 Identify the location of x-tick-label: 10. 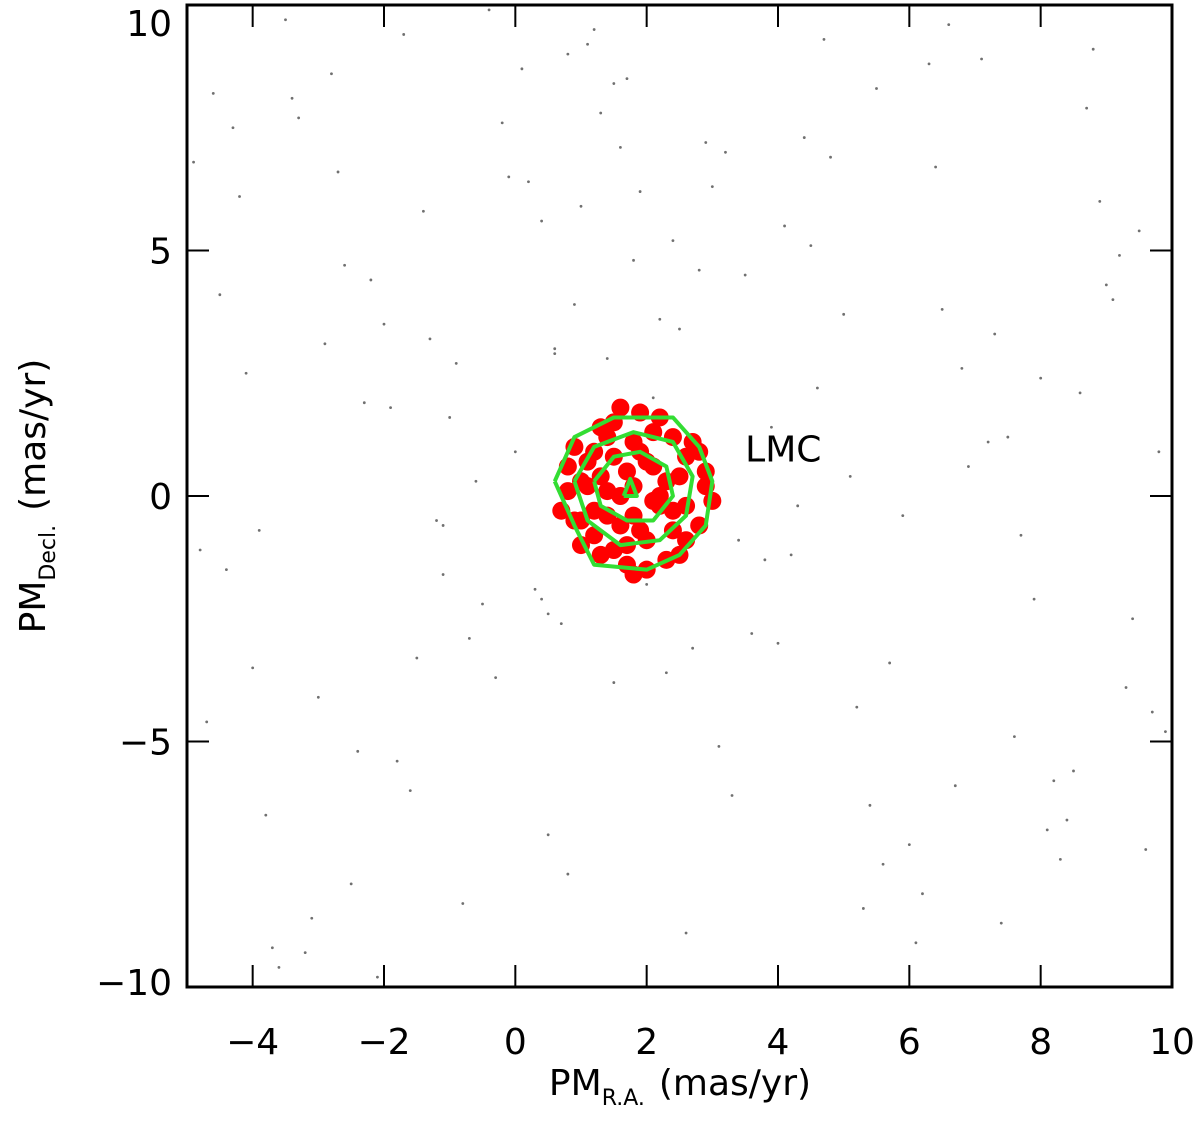
(1172, 1042).